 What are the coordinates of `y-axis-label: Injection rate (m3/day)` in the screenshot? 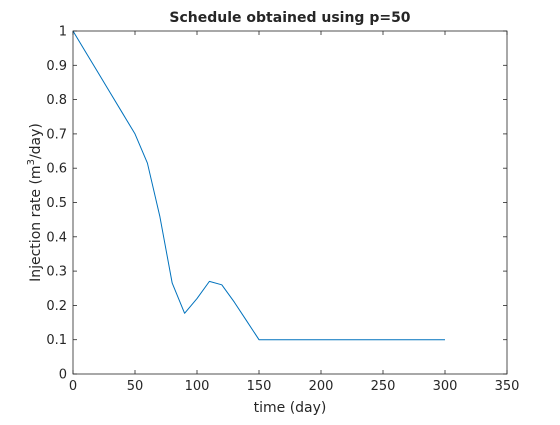 It's located at (35, 202).